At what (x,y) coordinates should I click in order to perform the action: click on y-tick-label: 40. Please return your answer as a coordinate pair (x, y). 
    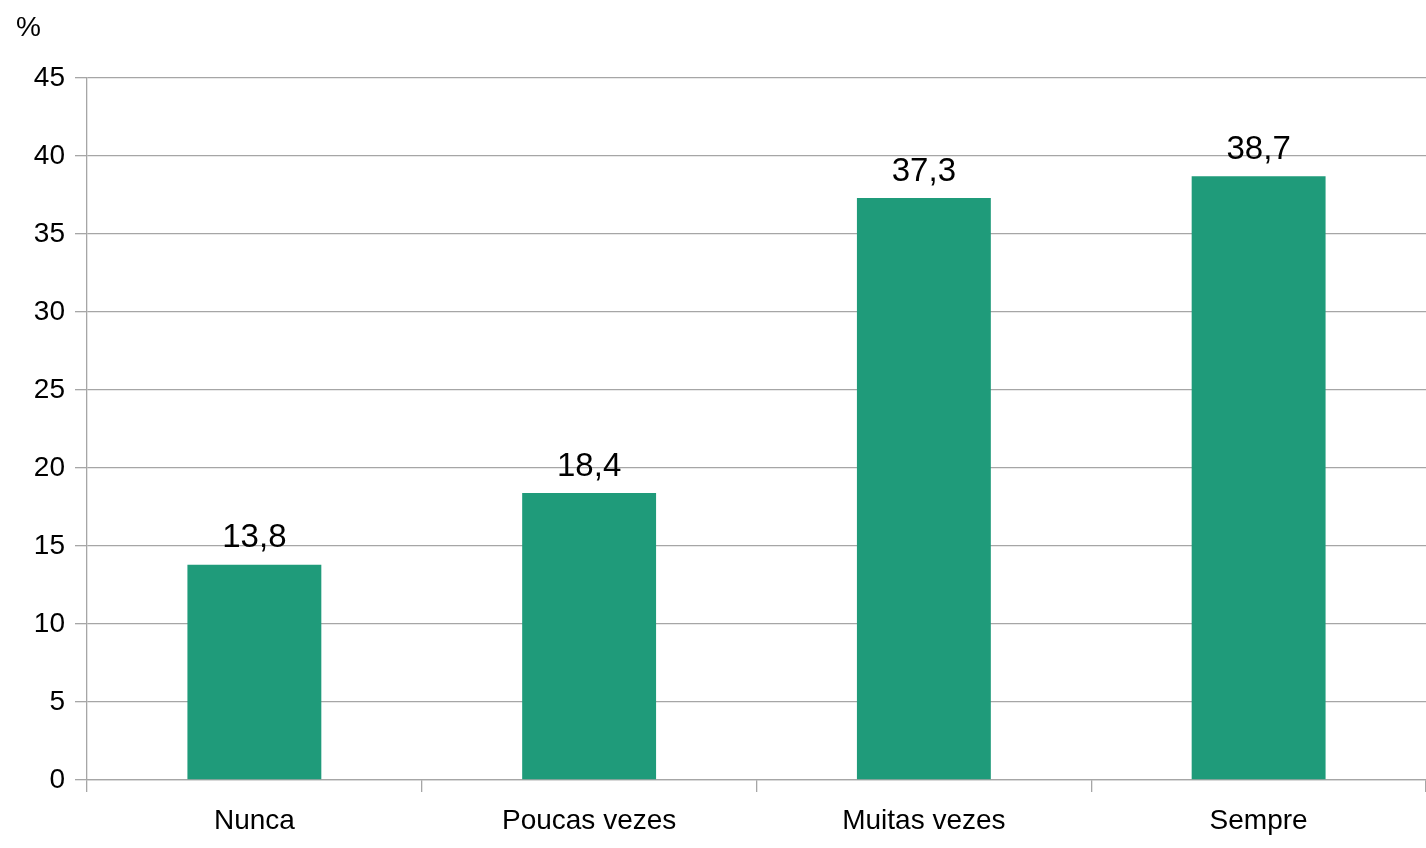
    Looking at the image, I should click on (49, 154).